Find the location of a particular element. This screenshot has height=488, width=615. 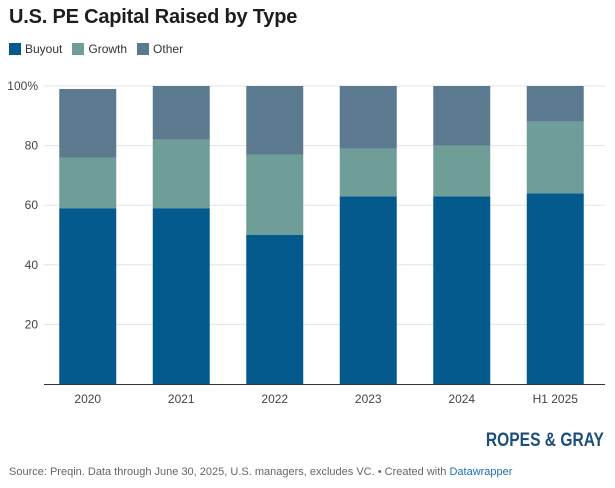

y-tick-label-20: 20 is located at coordinates (32, 324).